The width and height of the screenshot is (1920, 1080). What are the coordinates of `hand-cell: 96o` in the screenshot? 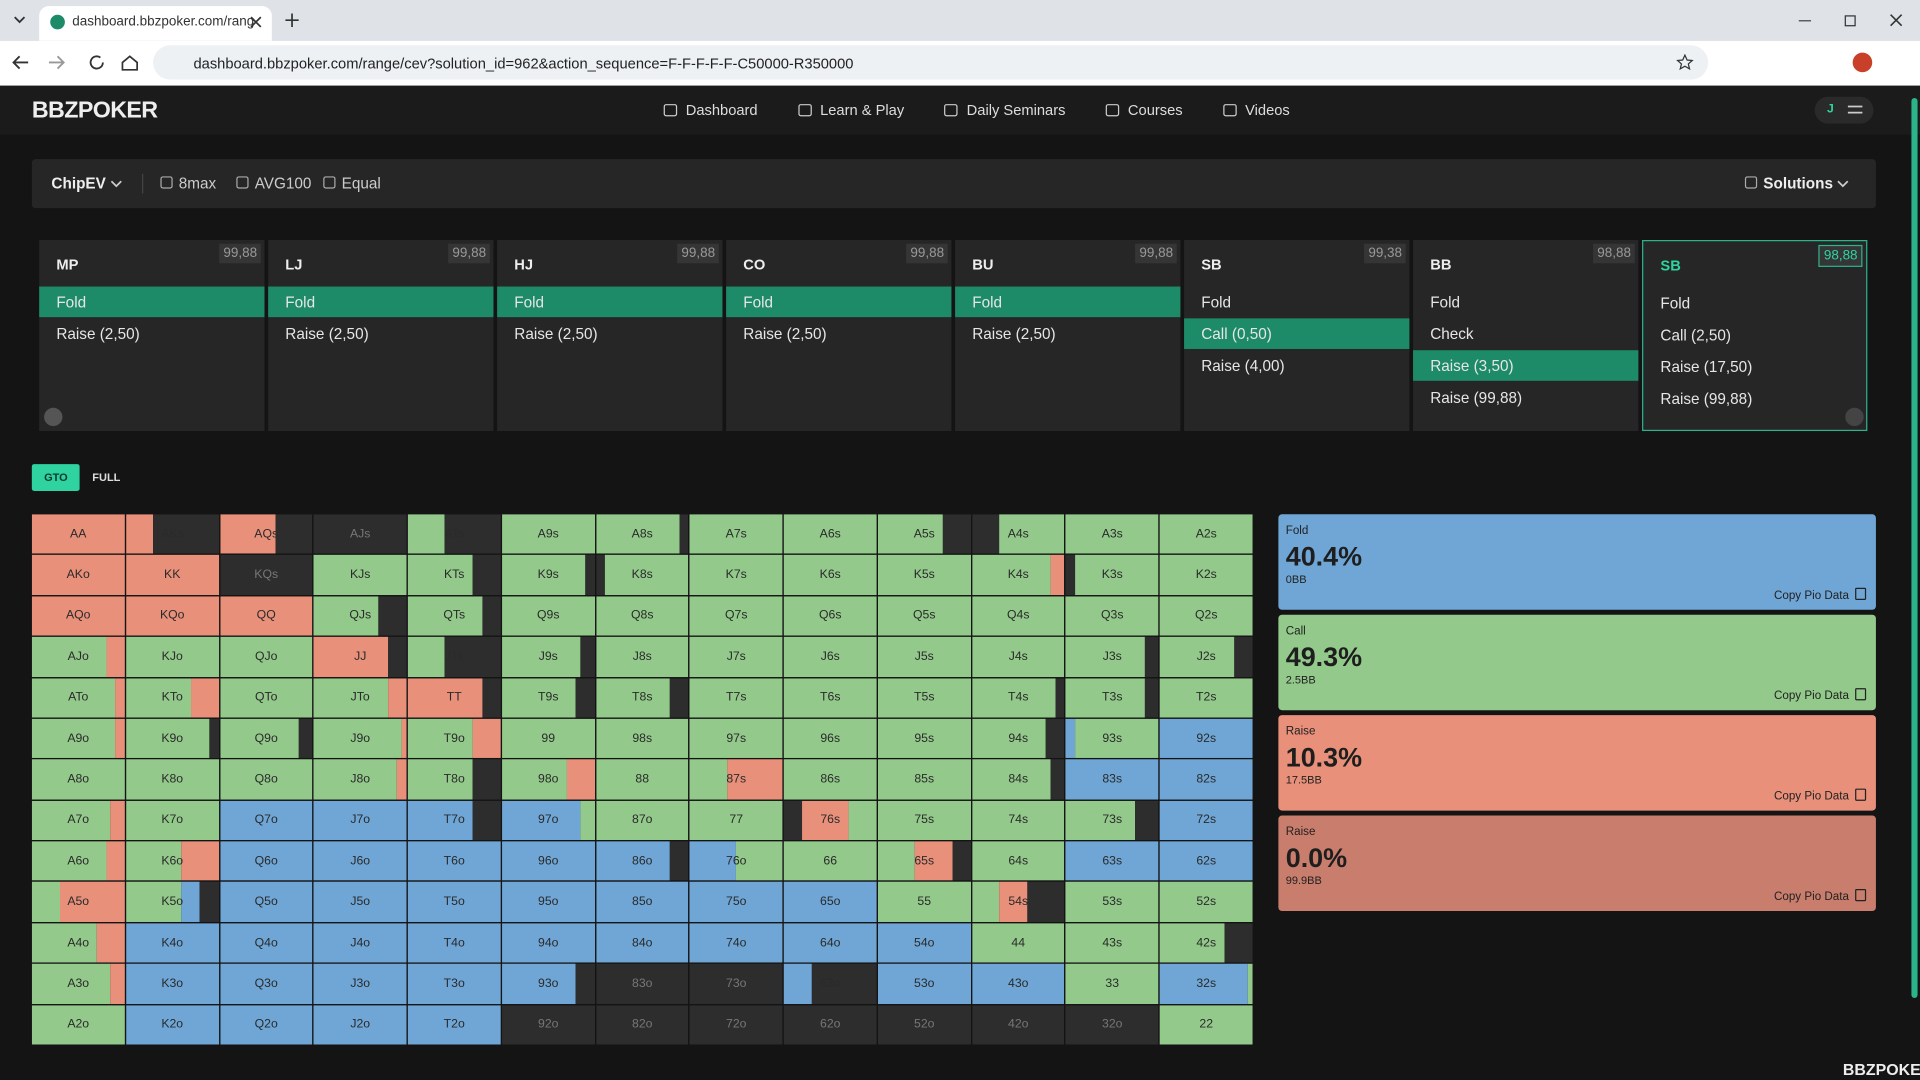 It's located at (548, 861).